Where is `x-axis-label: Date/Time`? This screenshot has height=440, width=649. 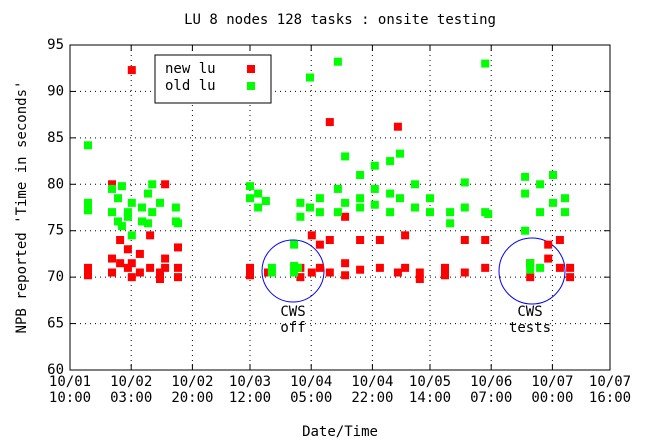 x-axis-label: Date/Time is located at coordinates (340, 432).